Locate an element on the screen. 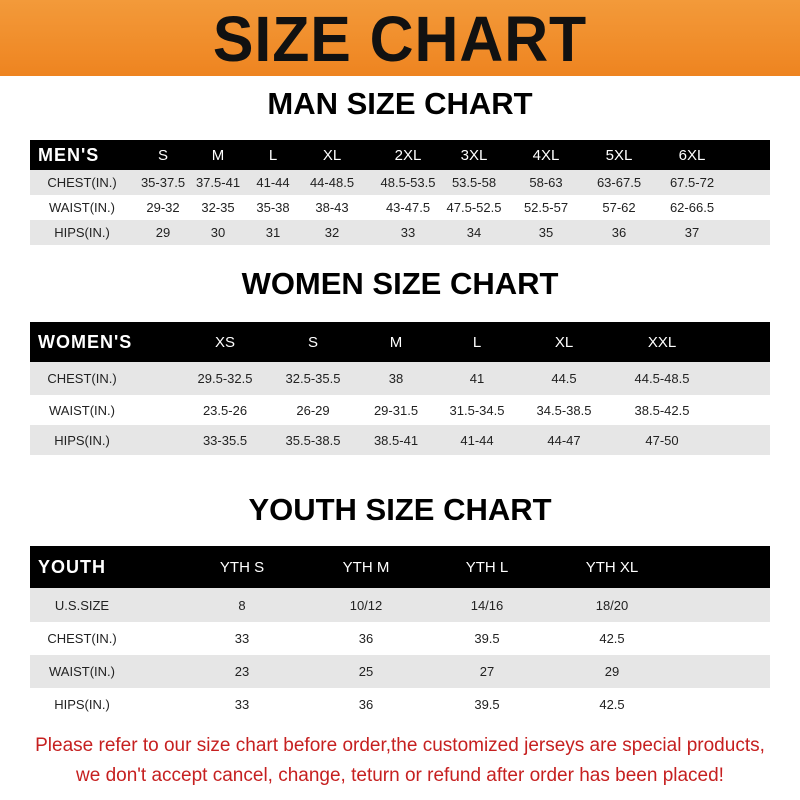 This screenshot has height=800, width=800. measurement-value: 8 is located at coordinates (242, 605).